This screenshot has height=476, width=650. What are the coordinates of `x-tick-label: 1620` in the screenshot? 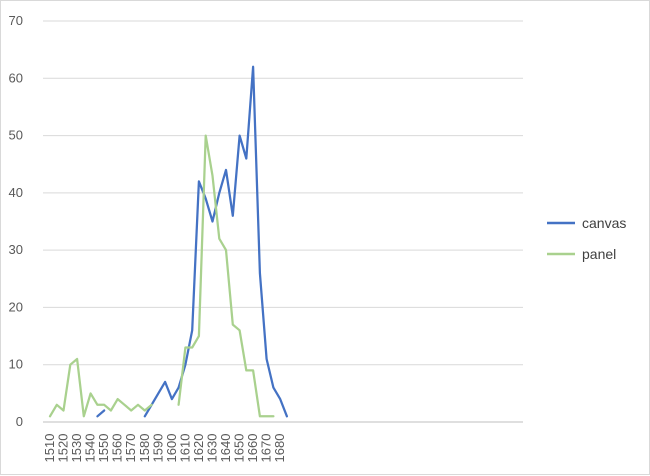 It's located at (198, 448).